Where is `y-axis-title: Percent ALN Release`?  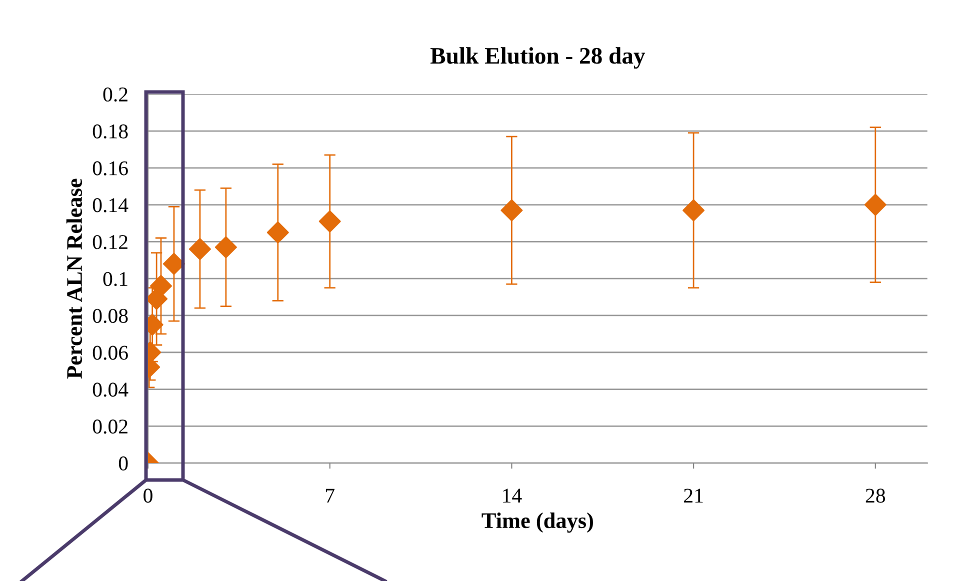
y-axis-title: Percent ALN Release is located at coordinates (74, 278).